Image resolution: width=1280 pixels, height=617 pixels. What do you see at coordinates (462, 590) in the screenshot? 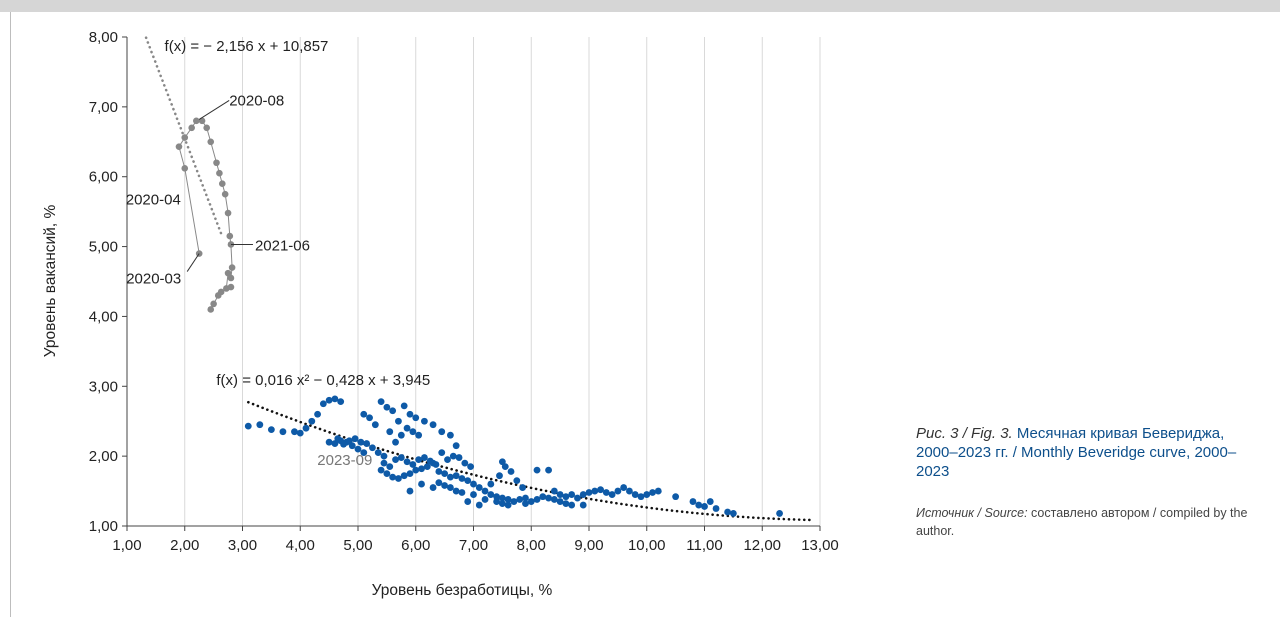
I see `x-axis-title: Уровень безработицы, %` at bounding box center [462, 590].